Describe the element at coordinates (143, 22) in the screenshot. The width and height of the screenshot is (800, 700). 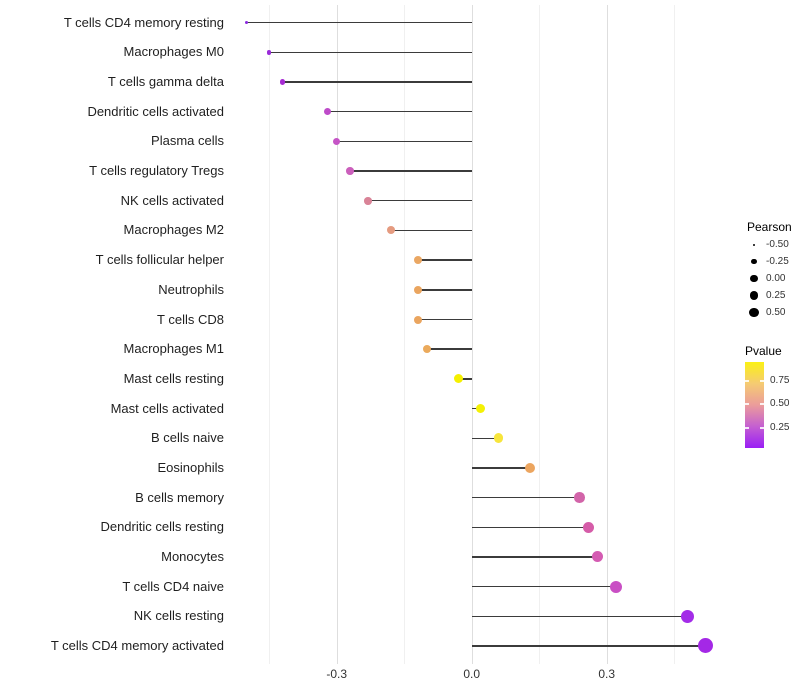
I see `row-label: T cells CD4 memory resting` at that location.